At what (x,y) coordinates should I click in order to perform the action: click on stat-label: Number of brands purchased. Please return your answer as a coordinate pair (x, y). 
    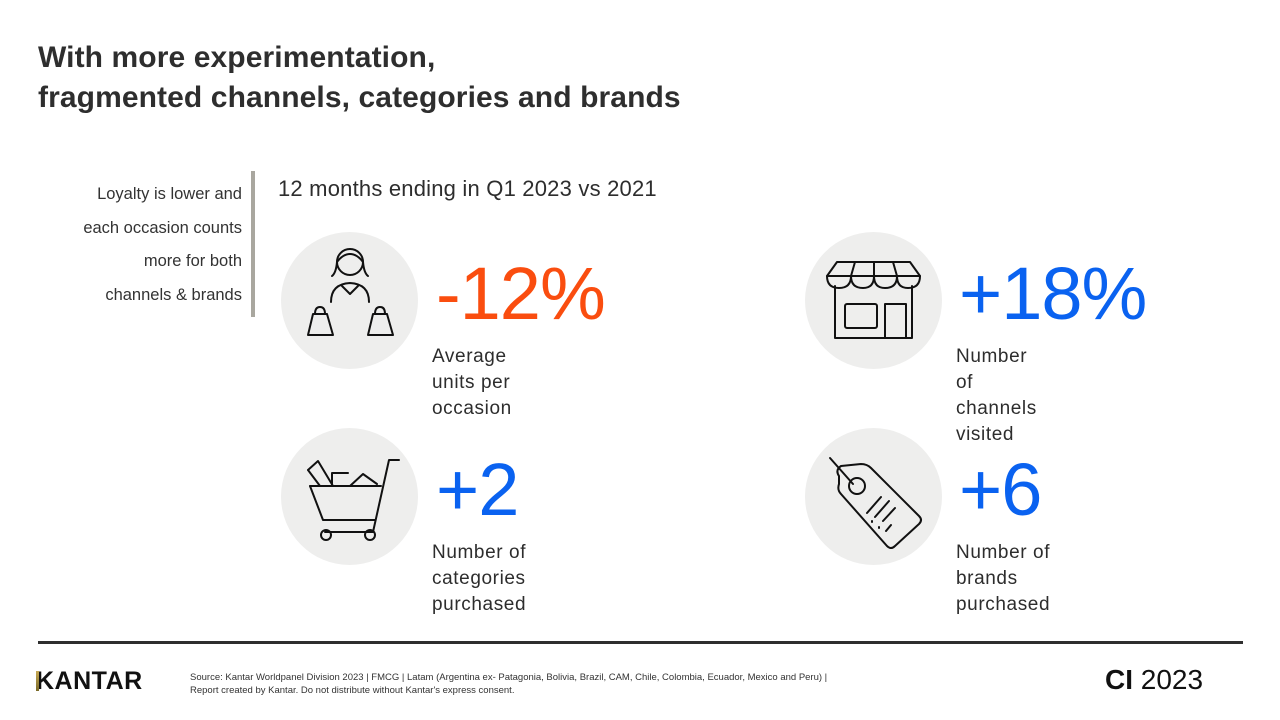
    Looking at the image, I should click on (1003, 578).